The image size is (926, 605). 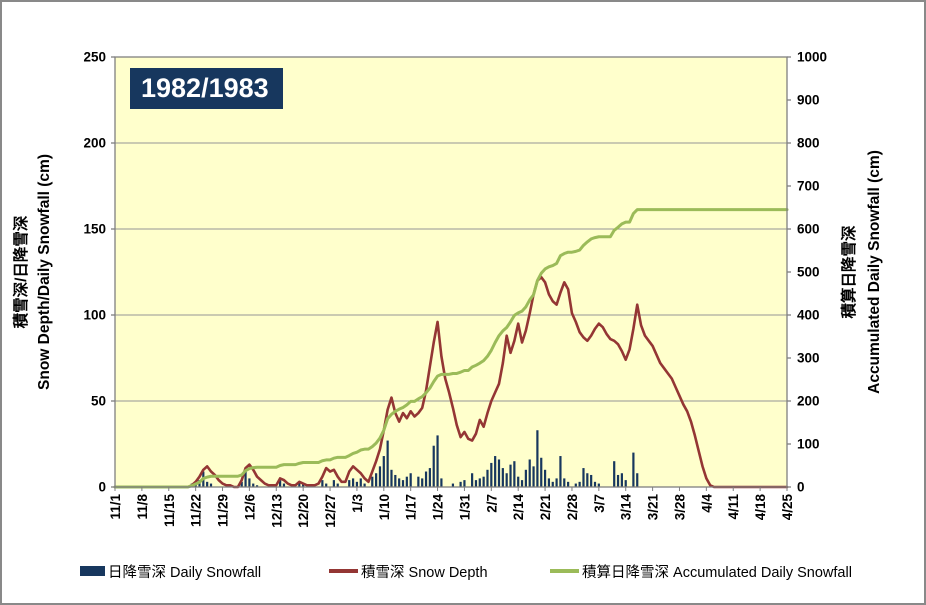 I want to click on svg-text: 400, so click(x=808, y=315).